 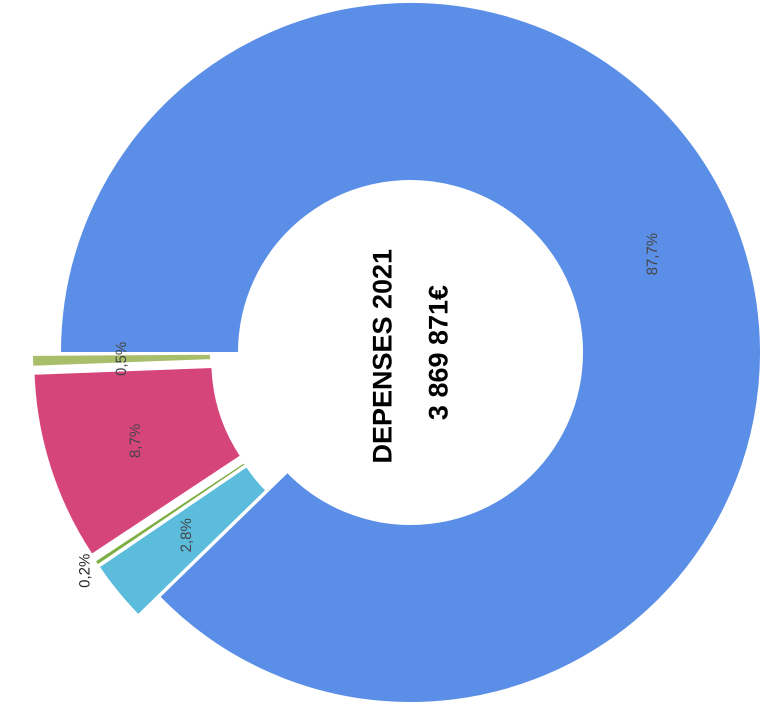 What do you see at coordinates (652, 254) in the screenshot?
I see `data-label: 87,7%` at bounding box center [652, 254].